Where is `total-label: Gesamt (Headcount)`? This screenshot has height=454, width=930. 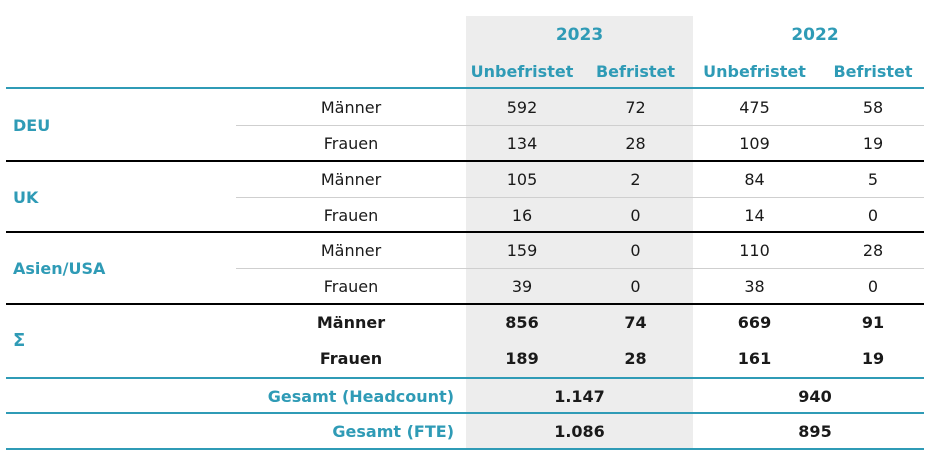
total-label: Gesamt (Headcount) is located at coordinates (360, 396).